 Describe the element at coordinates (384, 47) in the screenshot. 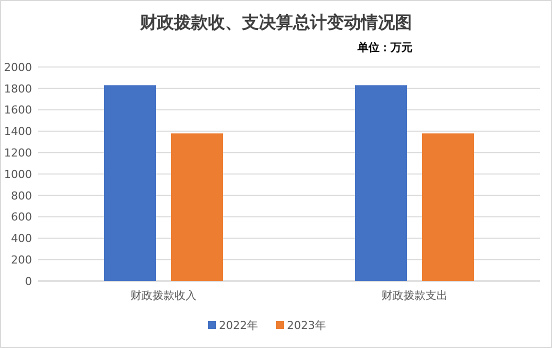

I see `chart-subtitle: 单位：万元` at that location.